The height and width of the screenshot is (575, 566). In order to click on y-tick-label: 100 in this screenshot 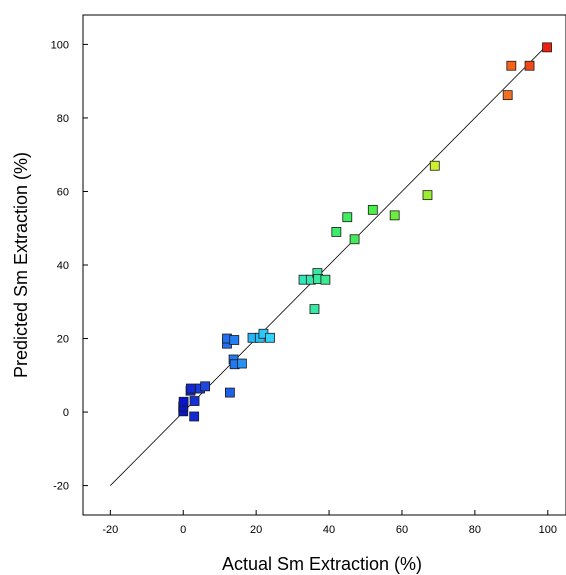, I will do `click(60, 45)`.